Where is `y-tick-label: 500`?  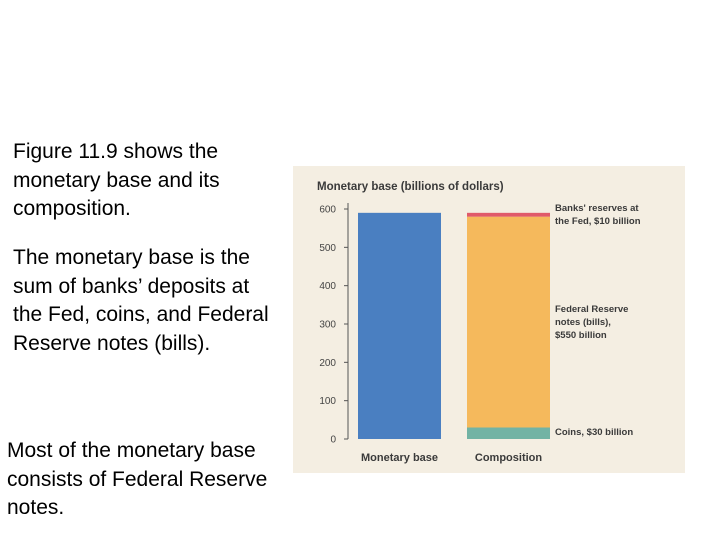
y-tick-label: 500 is located at coordinates (327, 248).